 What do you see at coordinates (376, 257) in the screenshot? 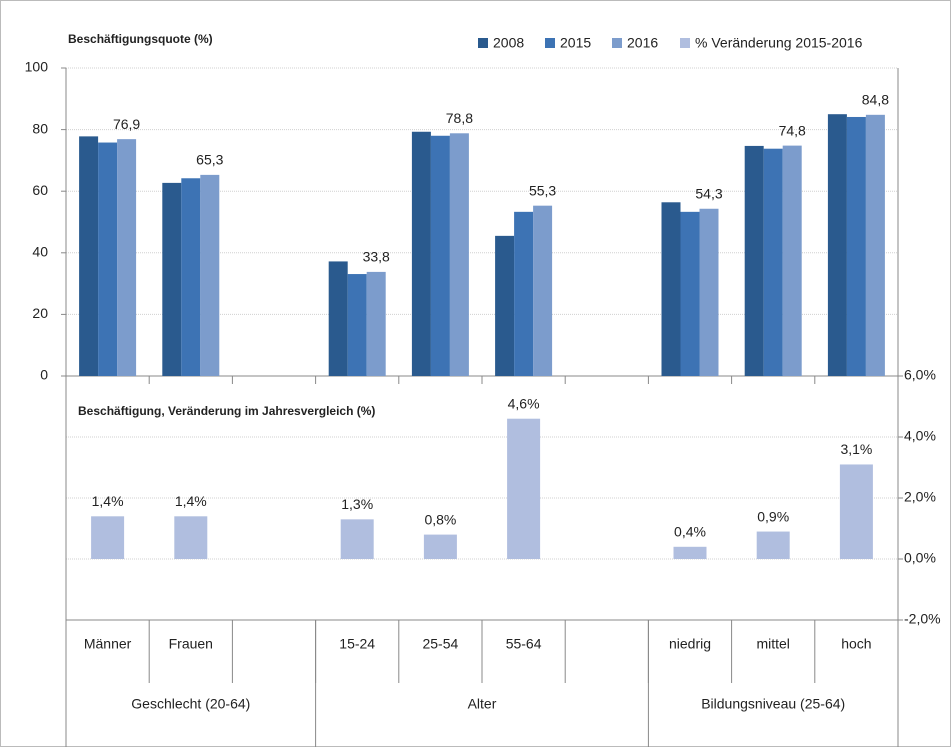
I see `data-label: 33,8` at bounding box center [376, 257].